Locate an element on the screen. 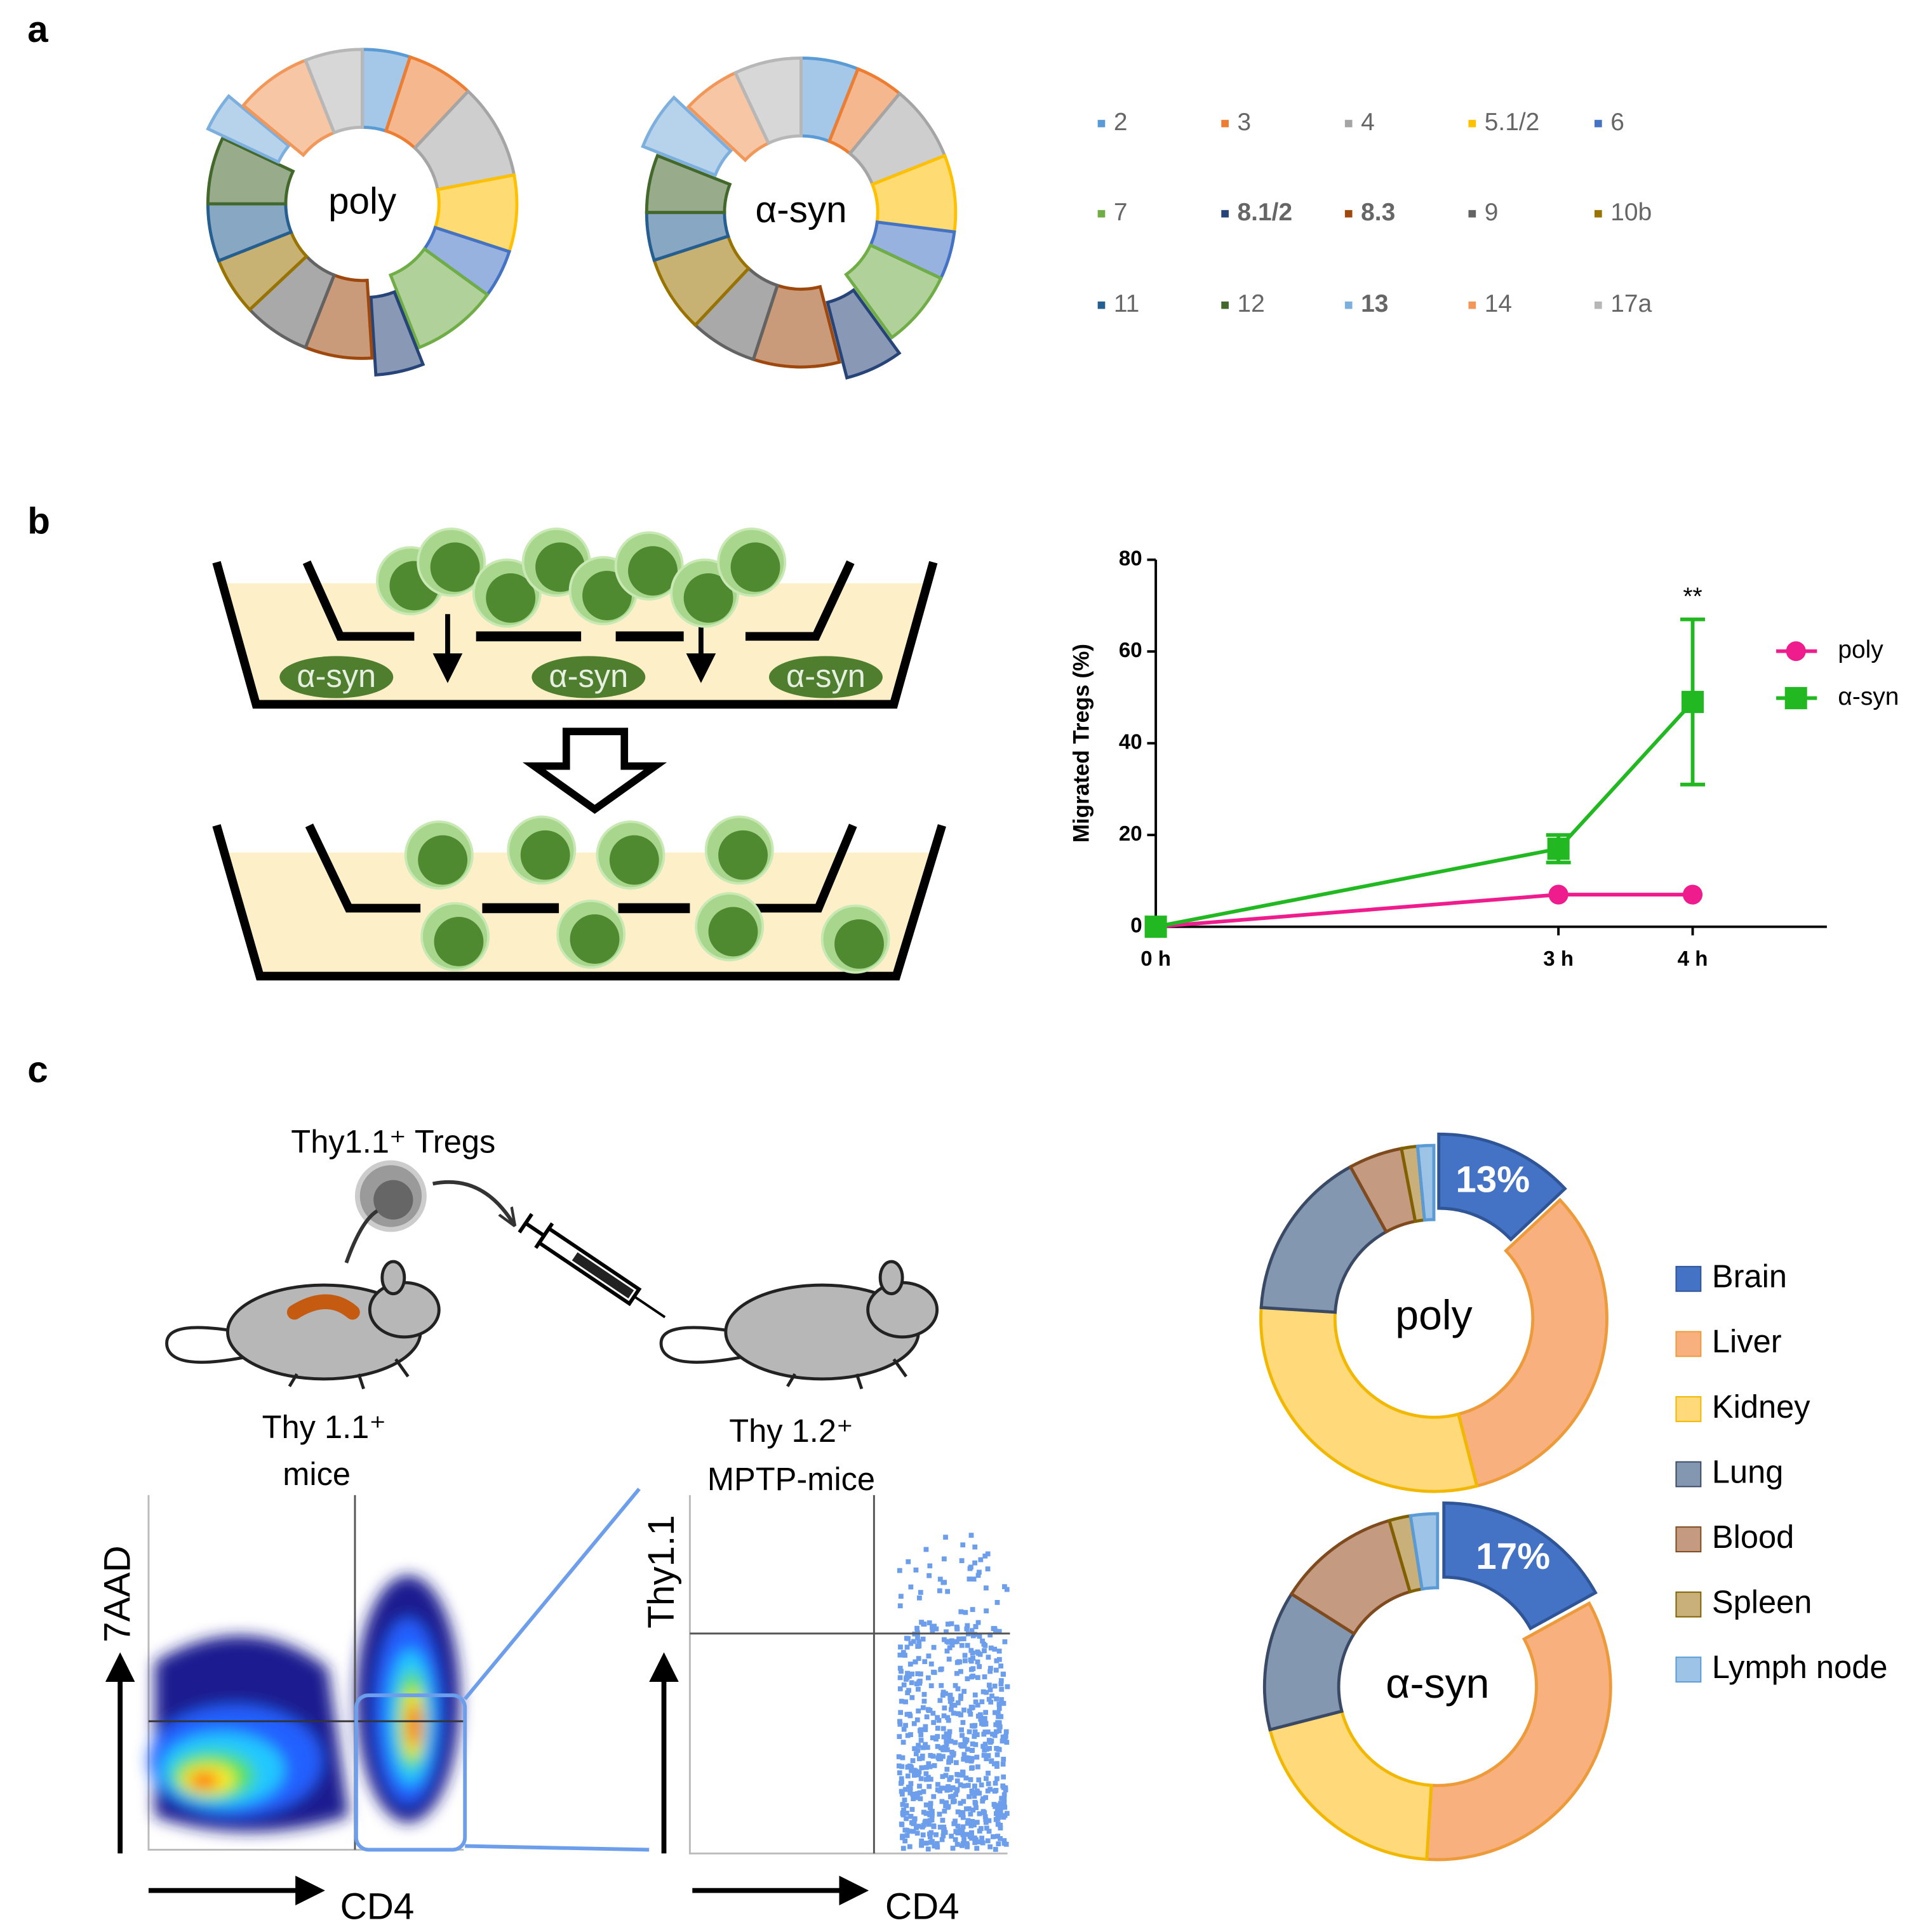  legend-label: 12 is located at coordinates (1252, 303).